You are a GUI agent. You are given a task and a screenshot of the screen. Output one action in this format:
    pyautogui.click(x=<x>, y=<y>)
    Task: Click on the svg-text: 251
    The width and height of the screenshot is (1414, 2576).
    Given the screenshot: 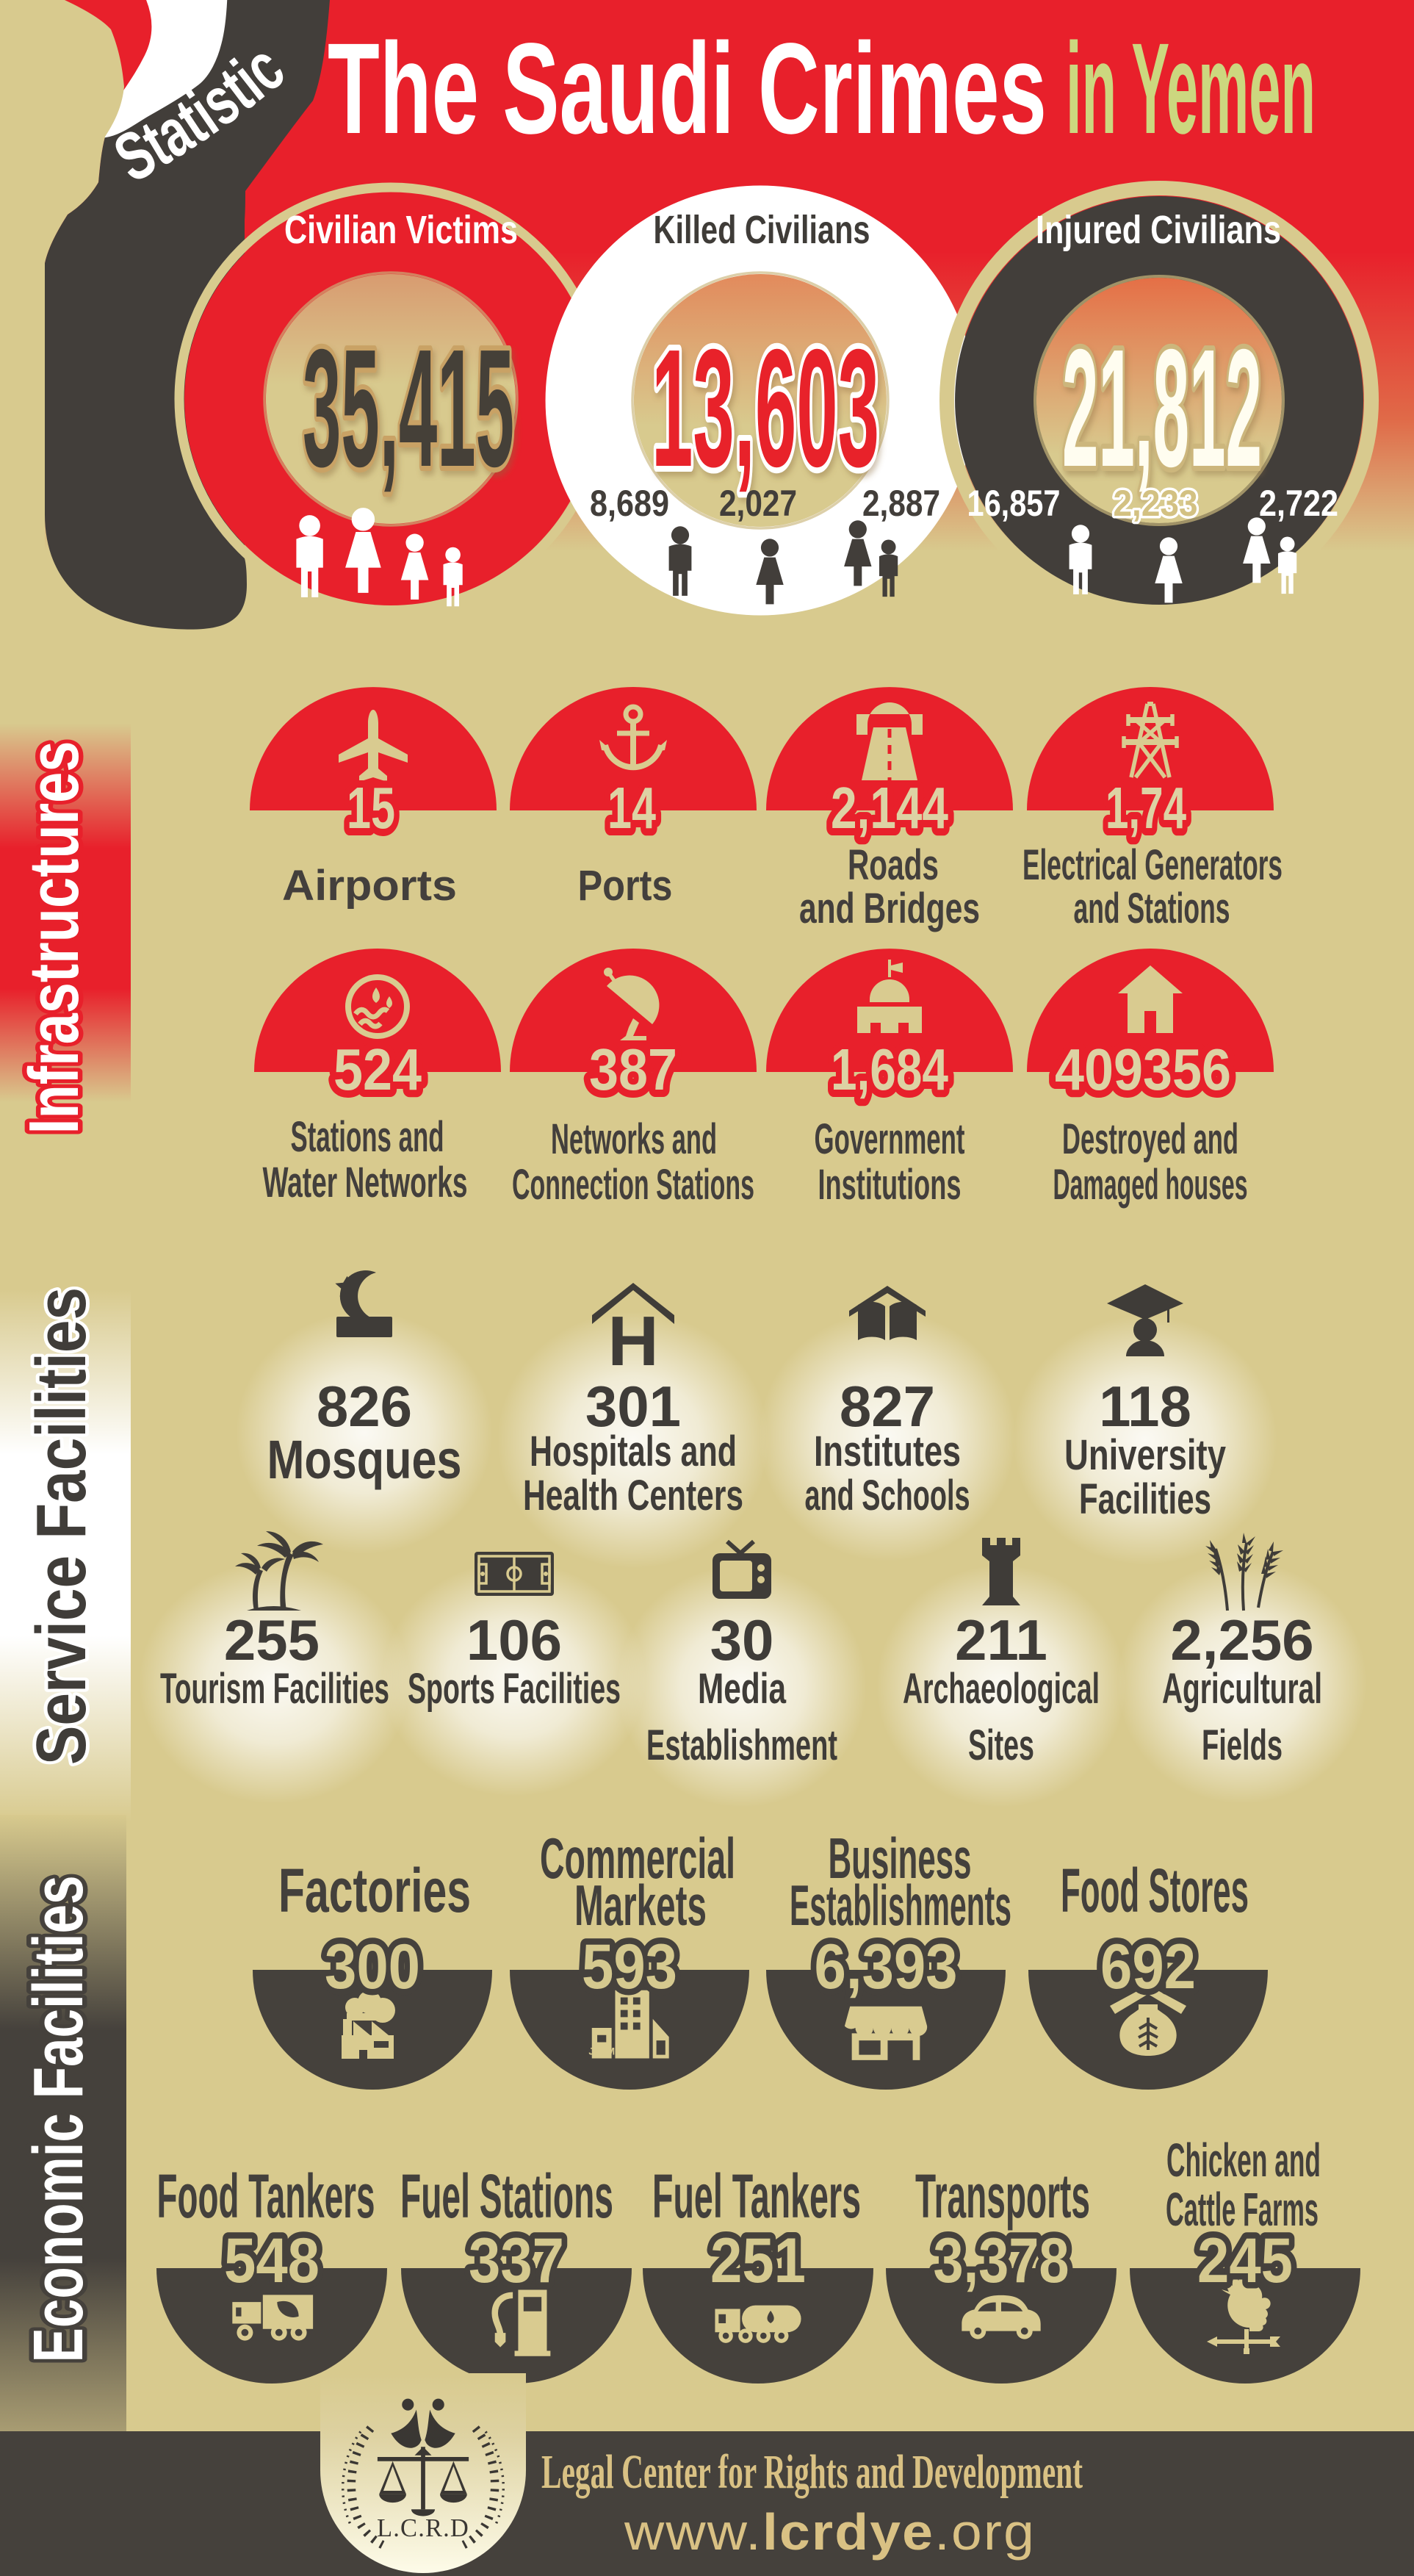 What is the action you would take?
    pyautogui.click(x=758, y=2261)
    